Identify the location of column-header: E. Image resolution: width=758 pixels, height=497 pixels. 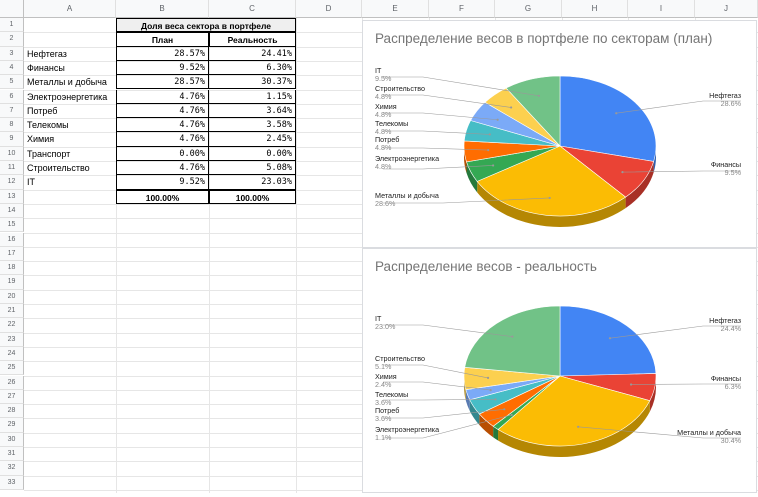
(395, 9).